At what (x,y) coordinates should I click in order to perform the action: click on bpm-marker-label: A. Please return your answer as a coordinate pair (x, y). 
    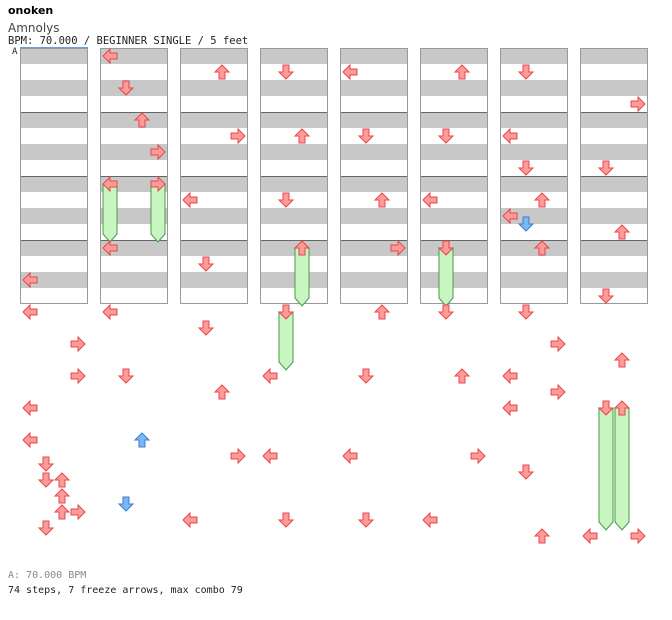
    Looking at the image, I should click on (15, 52).